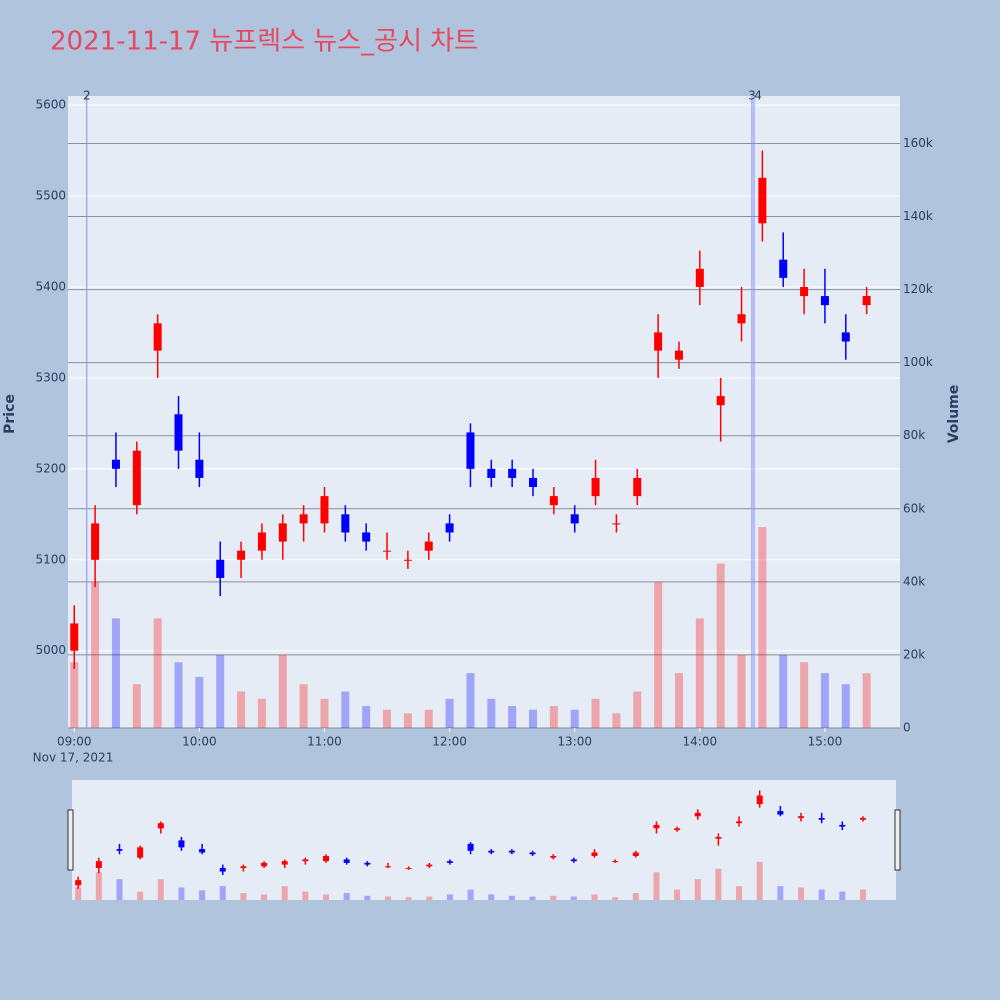 This screenshot has width=1000, height=1000. Describe the element at coordinates (825, 742) in the screenshot. I see `x-tick-label: 15:00` at that location.